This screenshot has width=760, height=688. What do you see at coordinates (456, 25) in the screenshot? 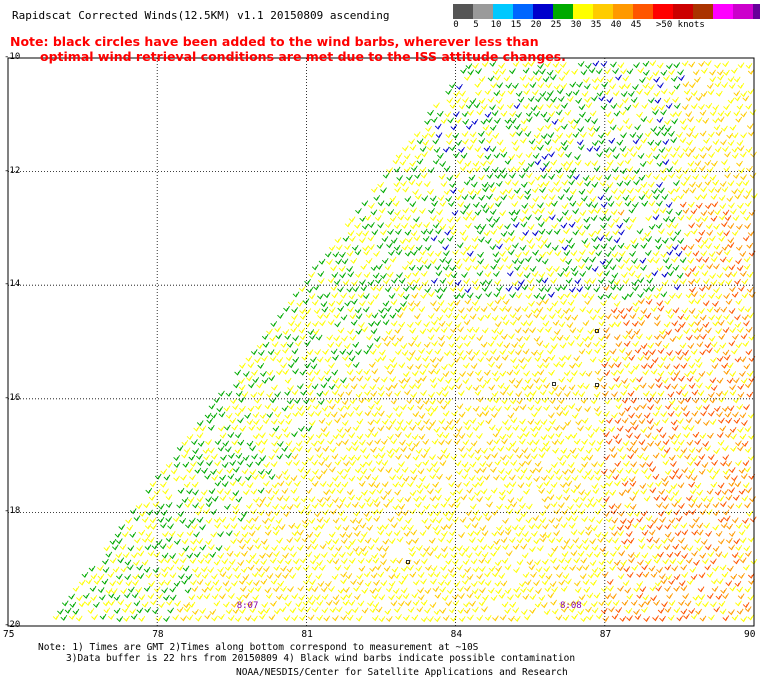
I see `colorbar-label: 0` at bounding box center [456, 25].